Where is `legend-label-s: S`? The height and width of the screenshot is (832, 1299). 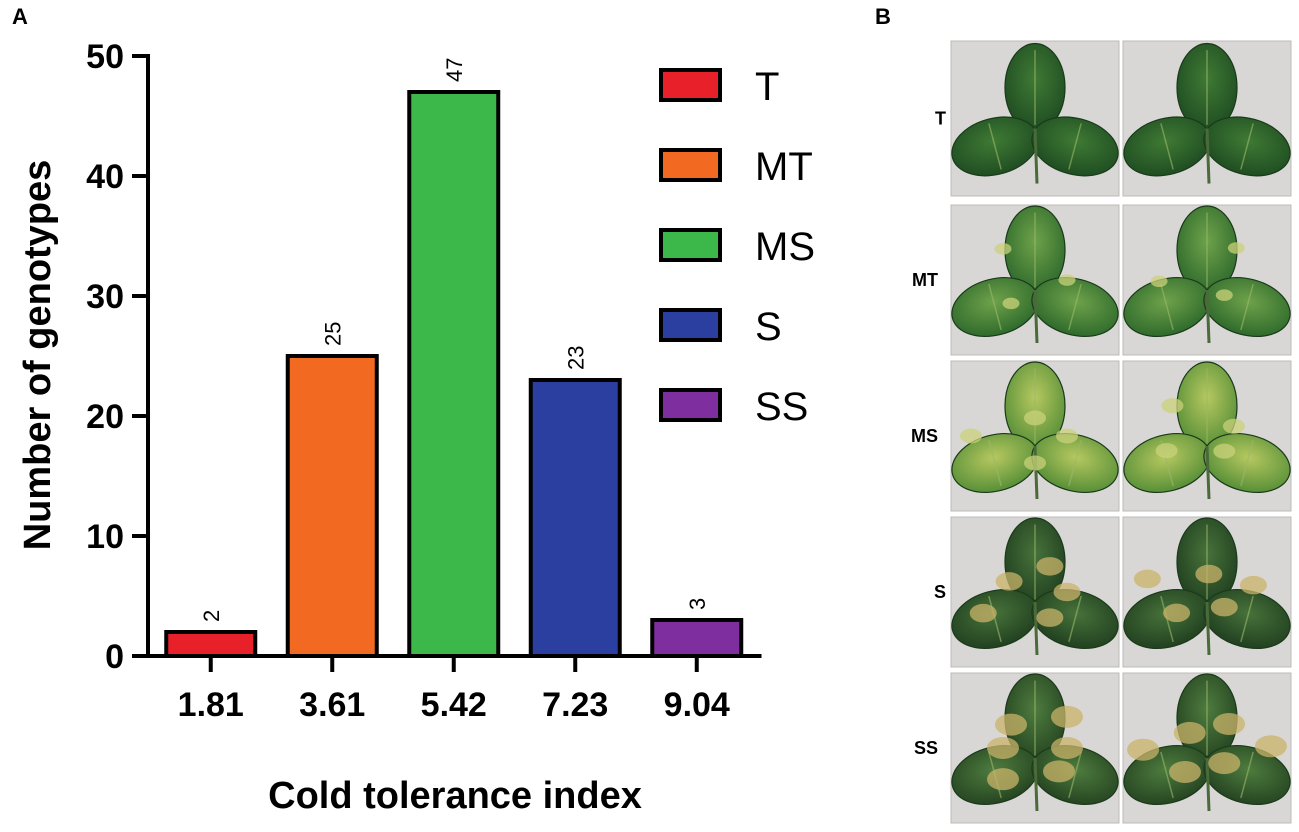 legend-label-s: S is located at coordinates (768, 327).